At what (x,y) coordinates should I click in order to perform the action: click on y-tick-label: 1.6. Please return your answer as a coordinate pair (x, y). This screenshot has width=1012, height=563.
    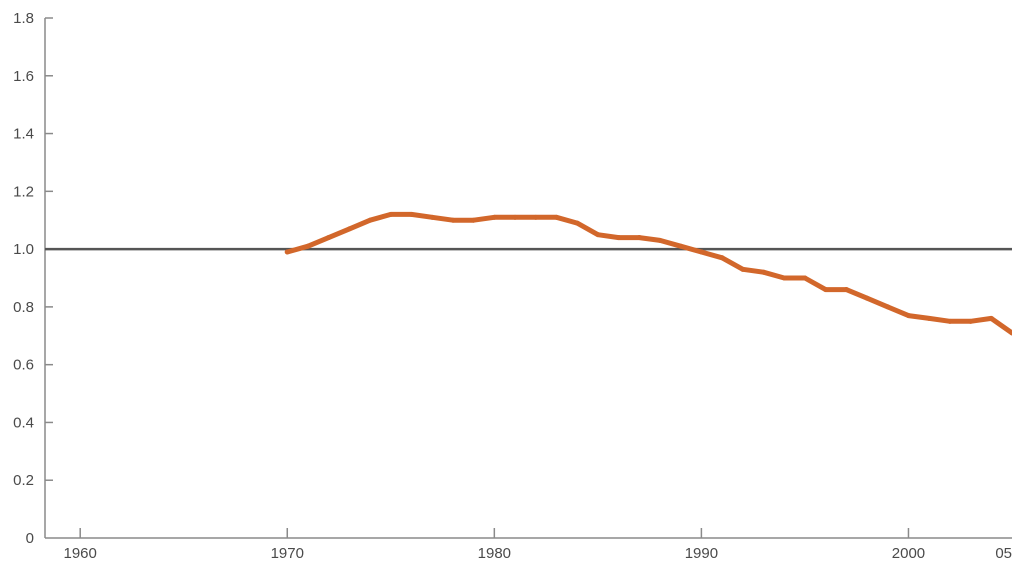
    Looking at the image, I should click on (23, 76).